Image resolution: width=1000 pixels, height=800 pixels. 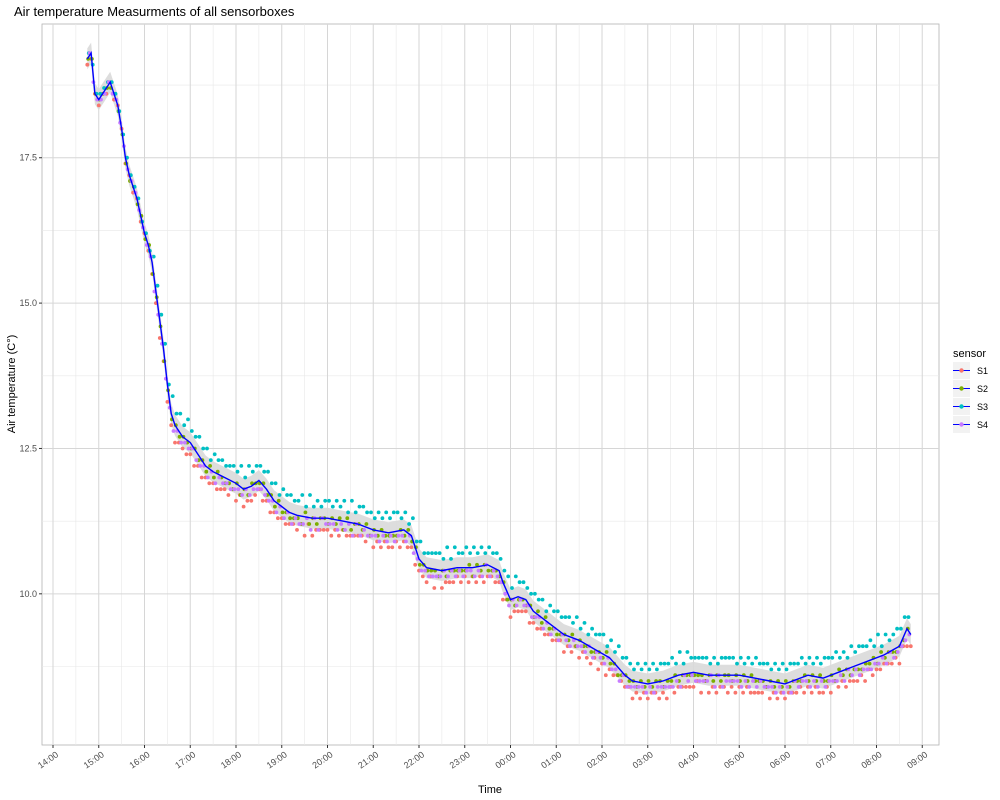 I want to click on x-tick-label: 18:00, so click(x=231, y=759).